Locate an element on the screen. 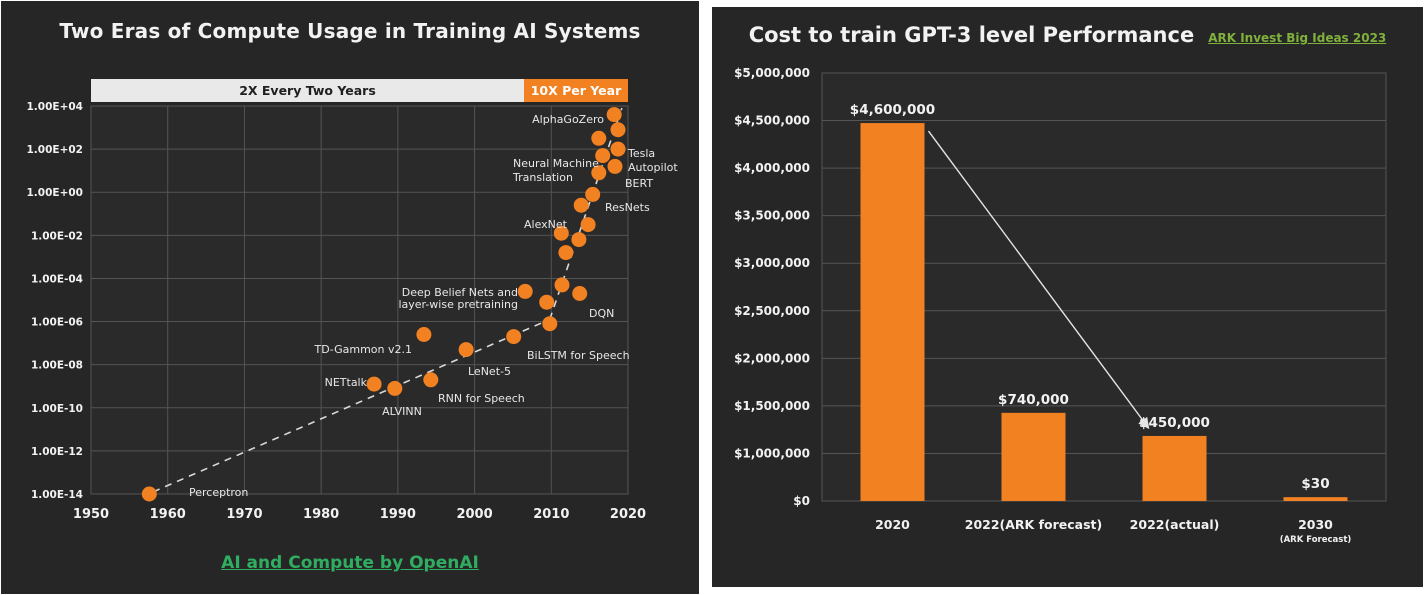 This screenshot has width=1424, height=595. ark-source-link: ARK Invest Big Ideas 2023 is located at coordinates (1297, 38).